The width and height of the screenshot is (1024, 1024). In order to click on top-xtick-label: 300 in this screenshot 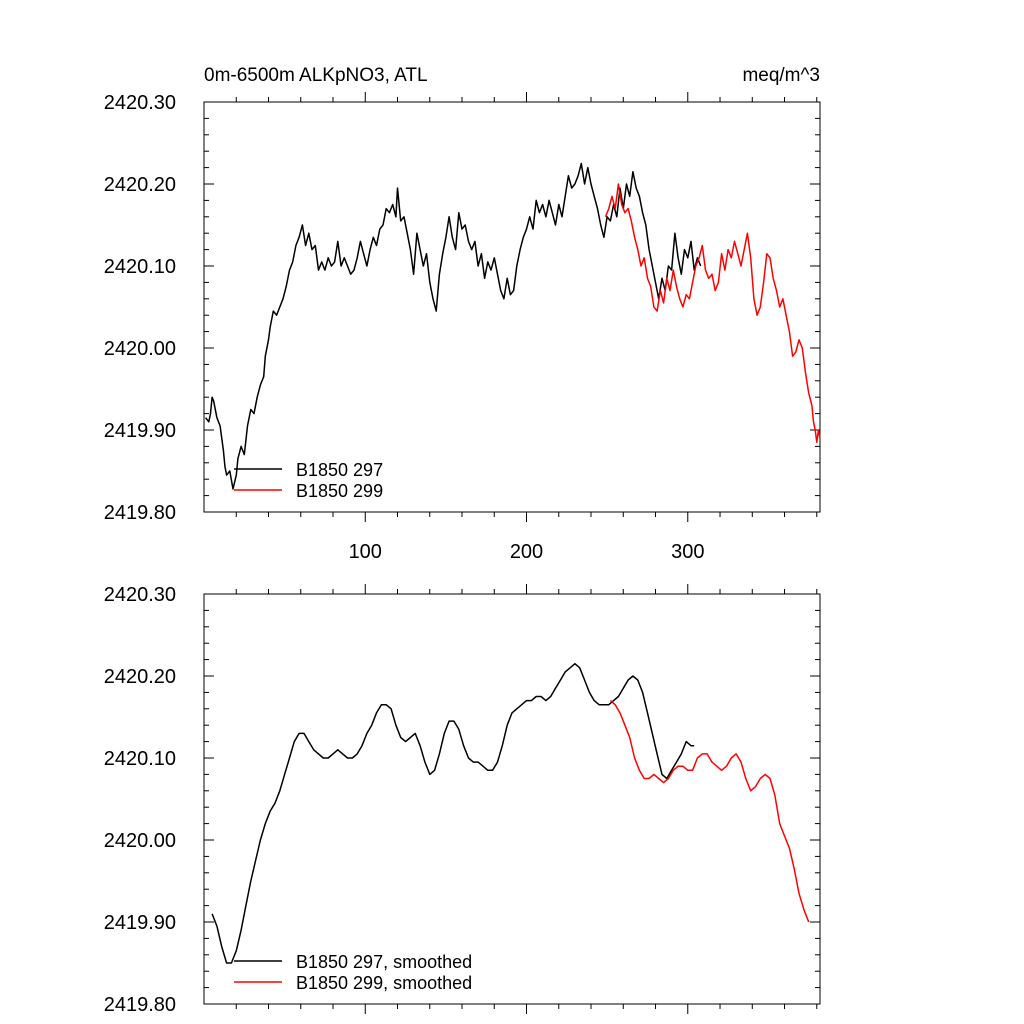, I will do `click(687, 552)`.